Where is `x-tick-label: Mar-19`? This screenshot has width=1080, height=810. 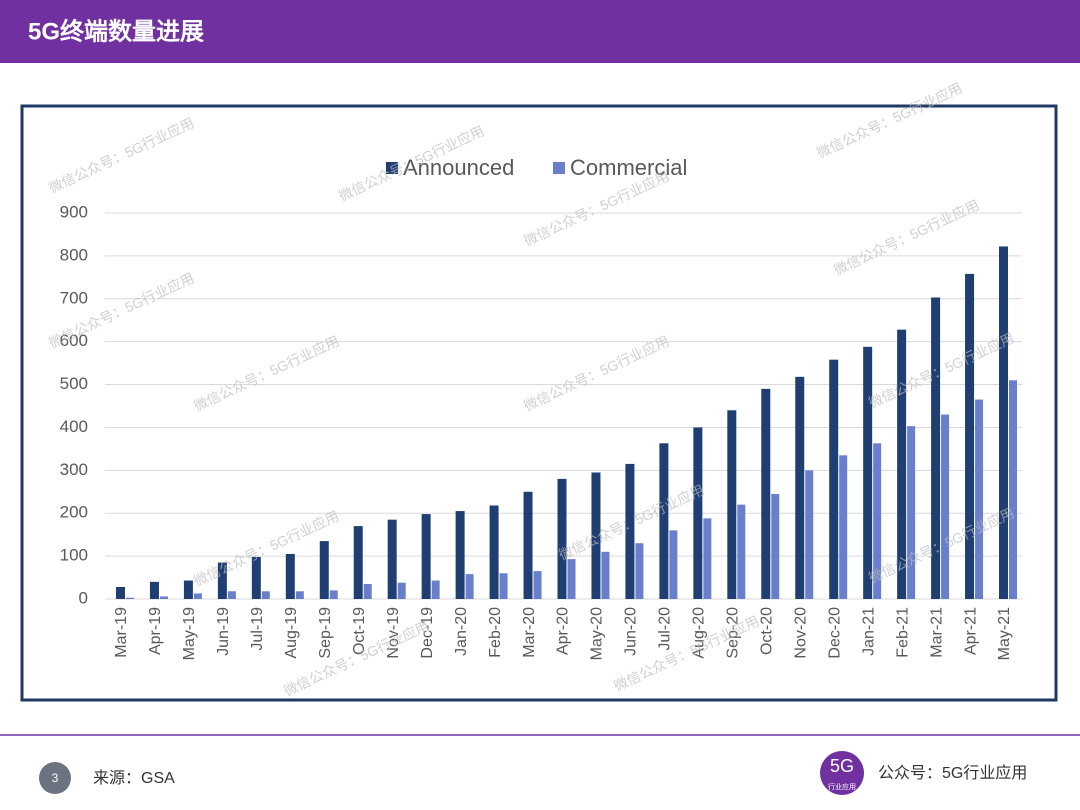
x-tick-label: Mar-19 is located at coordinates (121, 632).